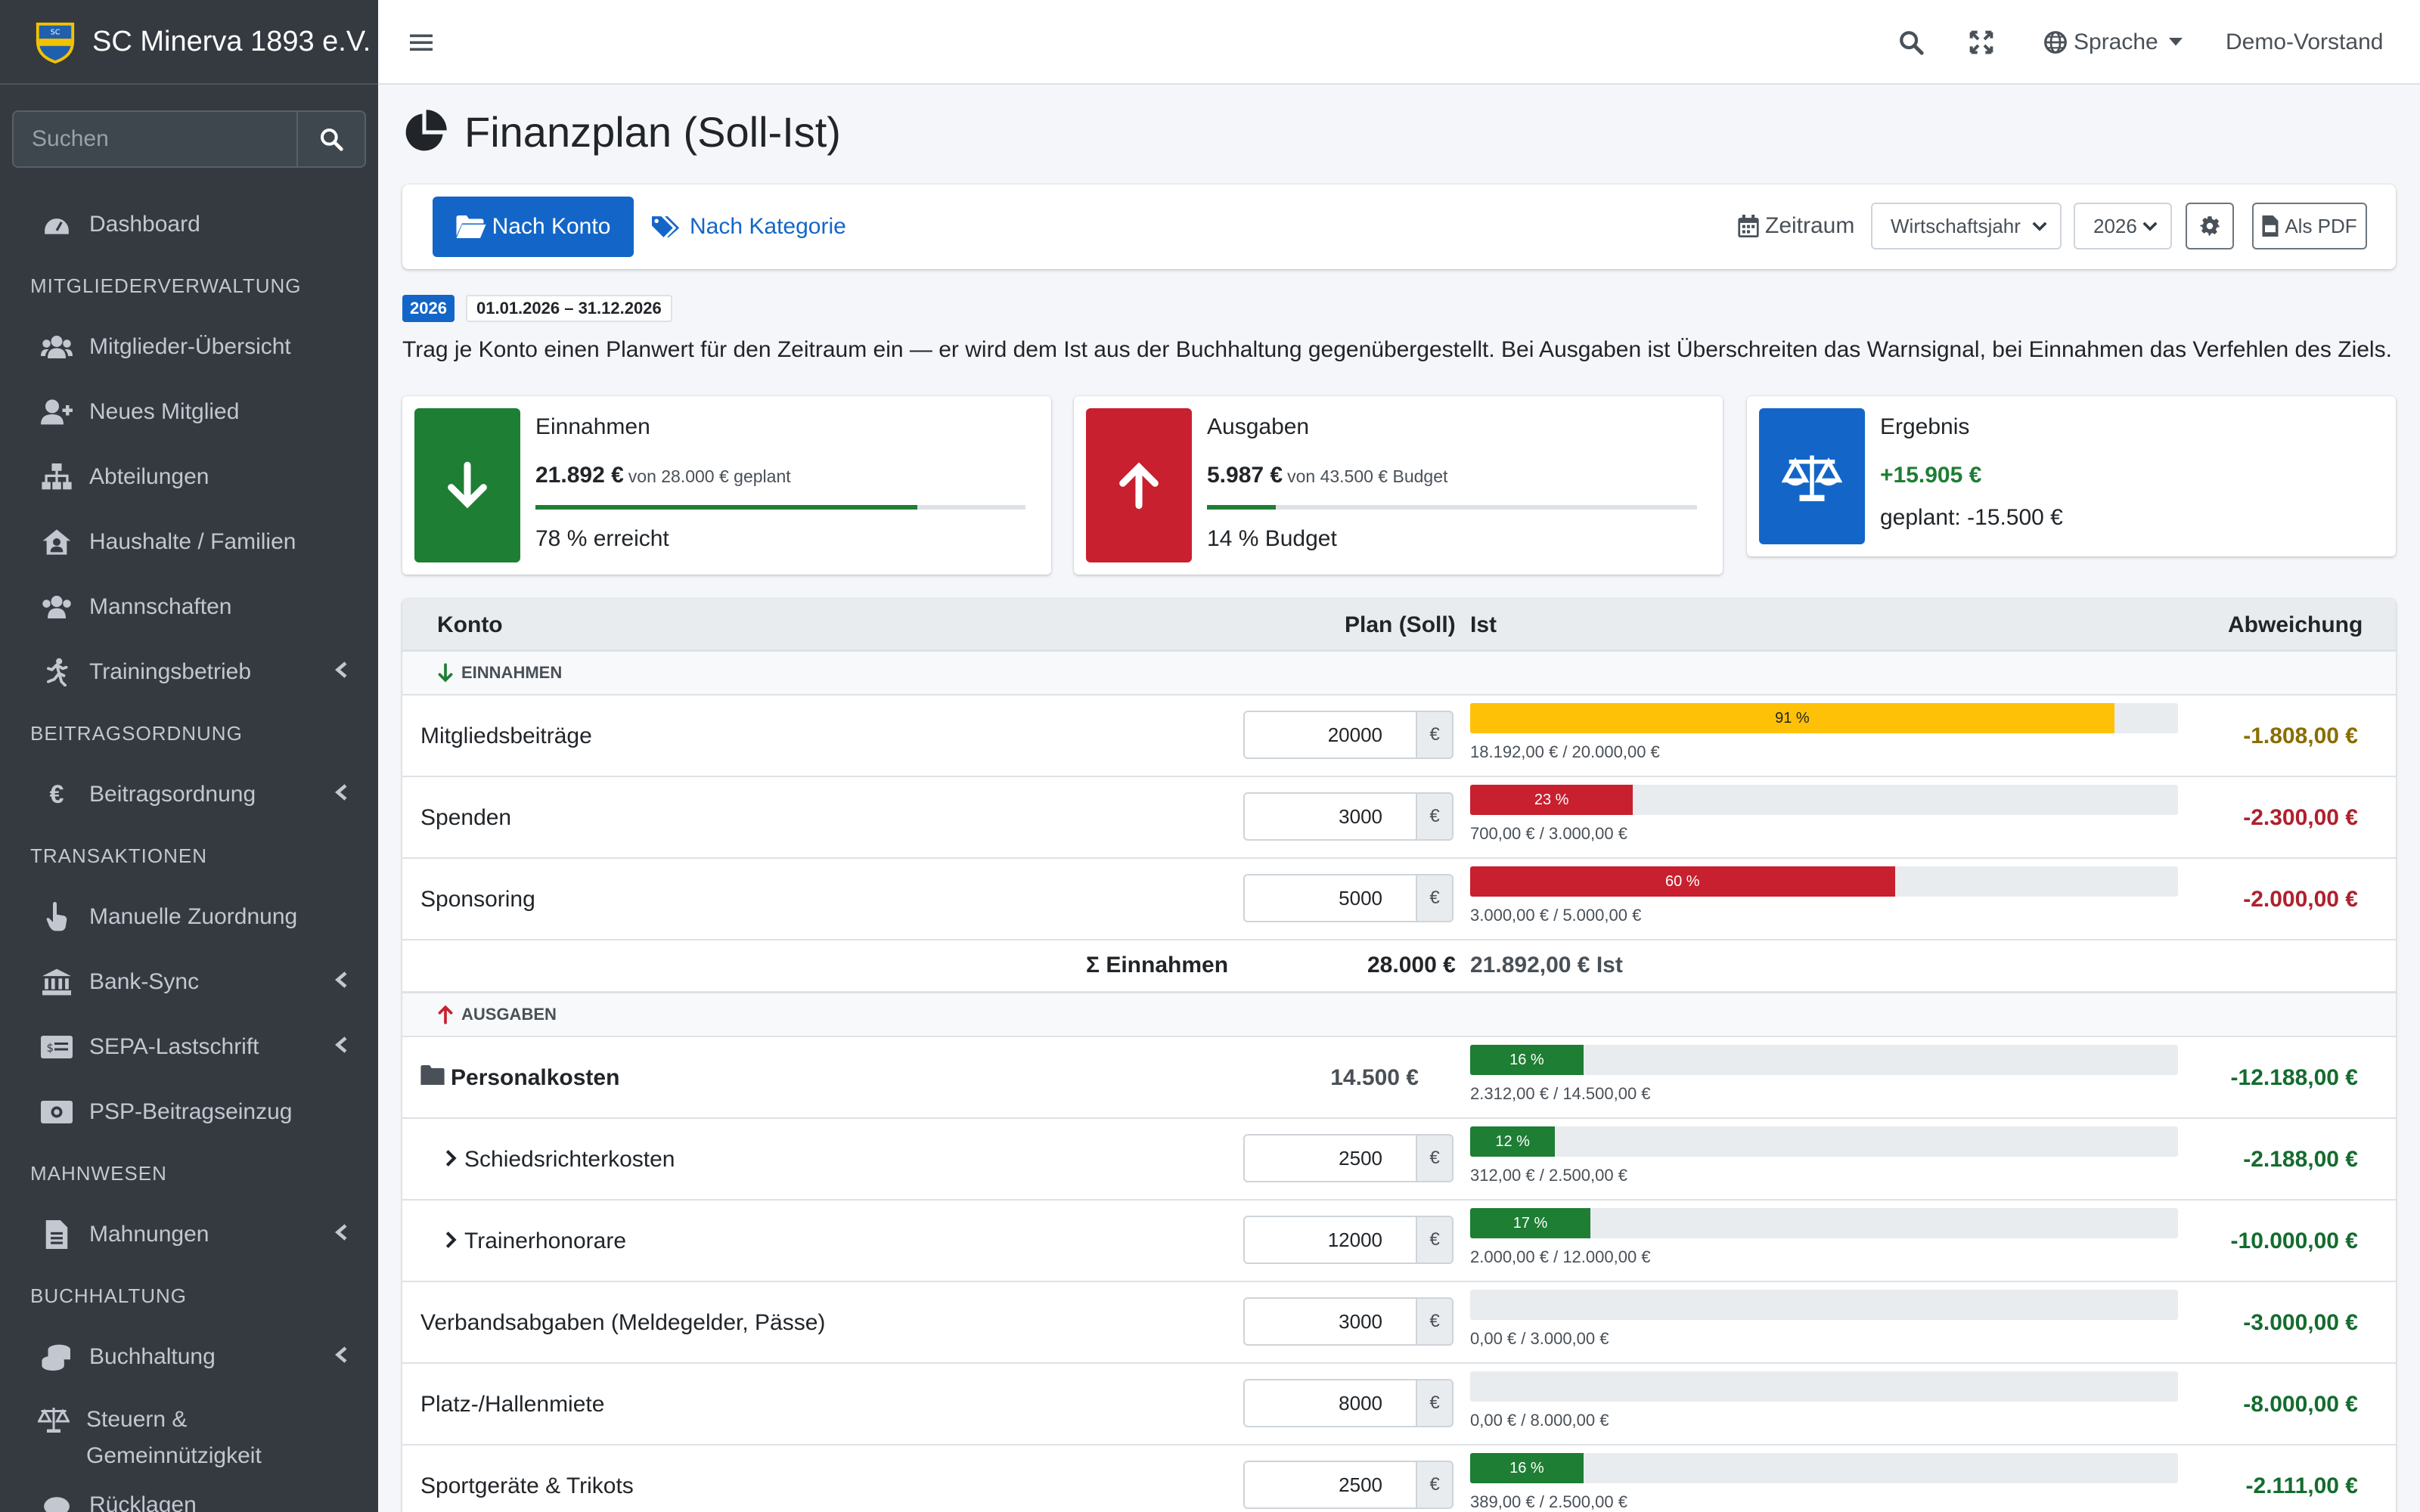 The height and width of the screenshot is (1512, 2420). I want to click on settings-button, so click(2210, 226).